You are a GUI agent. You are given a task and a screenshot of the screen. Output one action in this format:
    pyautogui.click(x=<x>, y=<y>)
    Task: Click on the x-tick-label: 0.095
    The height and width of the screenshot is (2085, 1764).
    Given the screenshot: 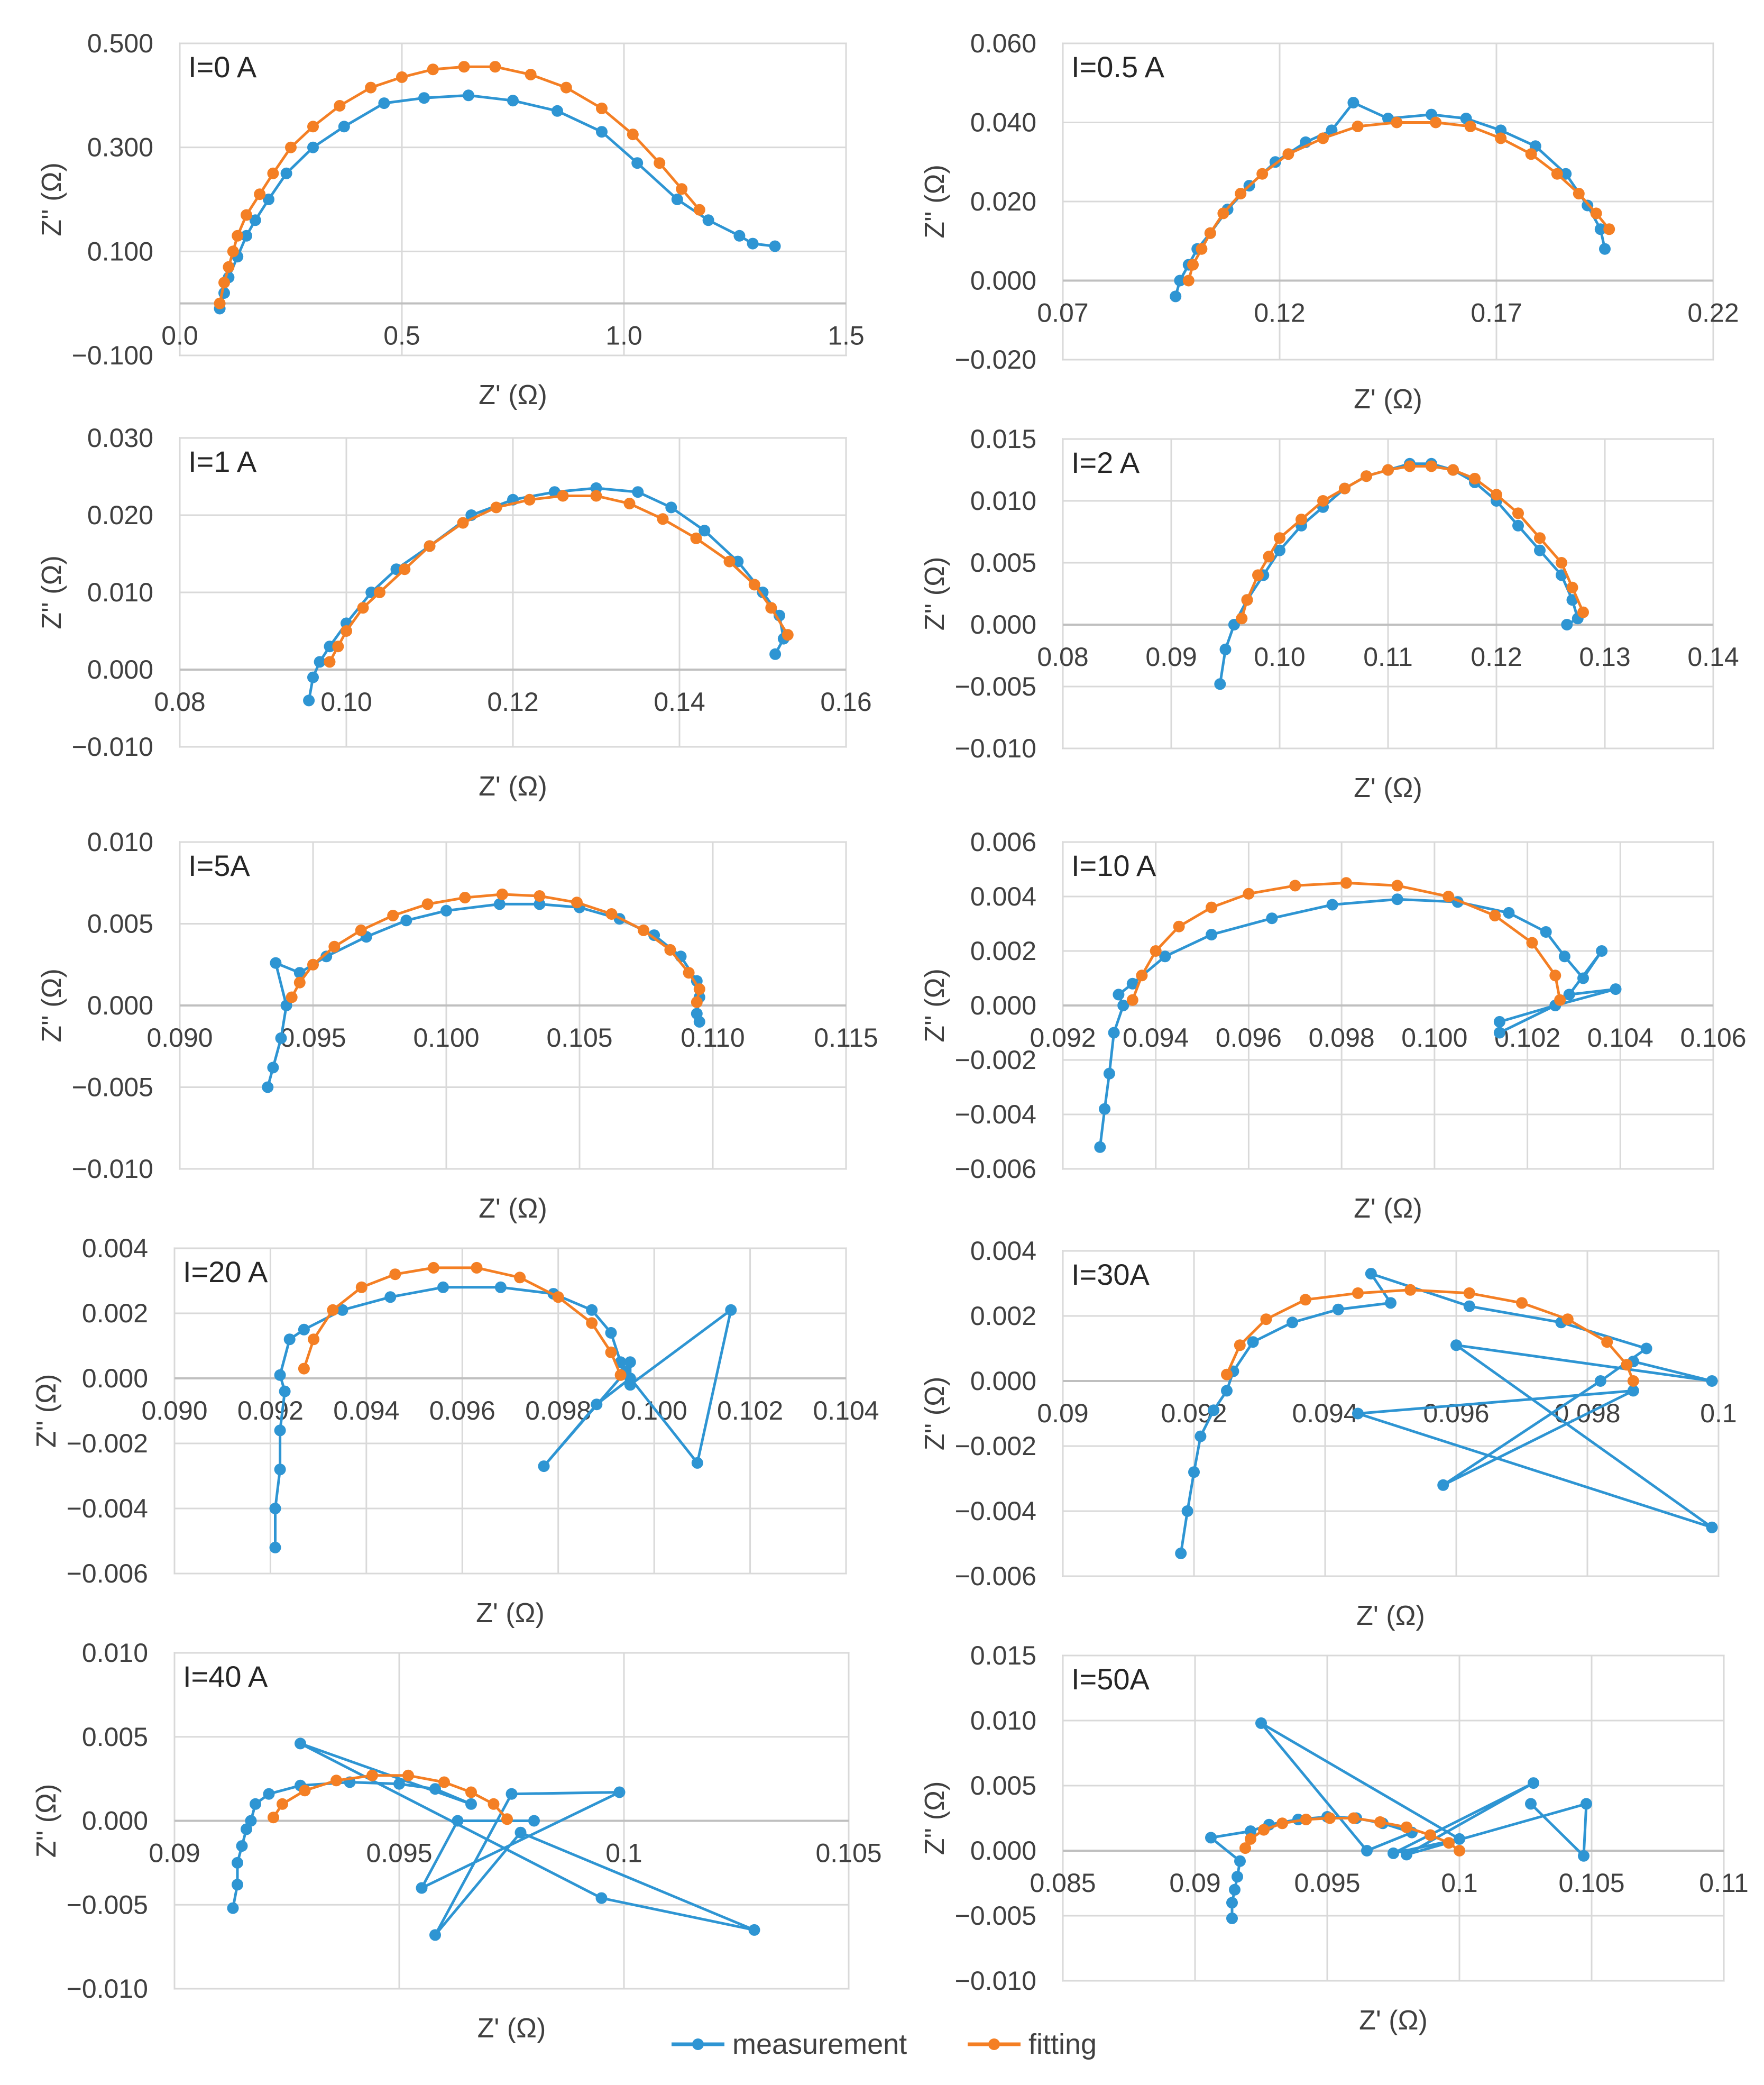 What is the action you would take?
    pyautogui.click(x=1327, y=1883)
    